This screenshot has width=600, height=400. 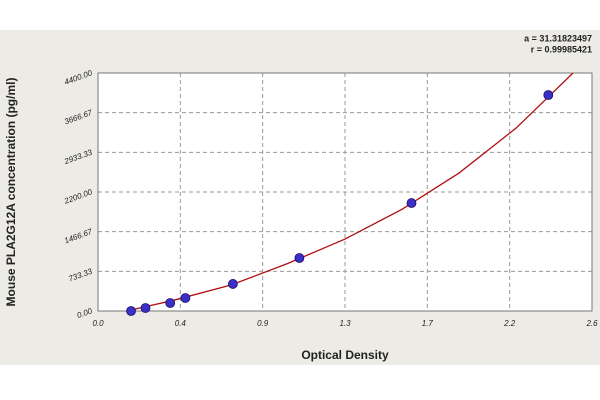 What do you see at coordinates (591, 323) in the screenshot?
I see `x-tick-label: 2.6` at bounding box center [591, 323].